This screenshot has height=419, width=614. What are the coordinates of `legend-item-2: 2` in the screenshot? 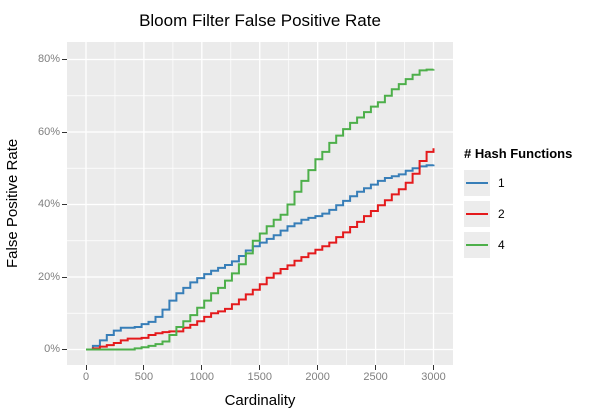 It's located at (518, 214).